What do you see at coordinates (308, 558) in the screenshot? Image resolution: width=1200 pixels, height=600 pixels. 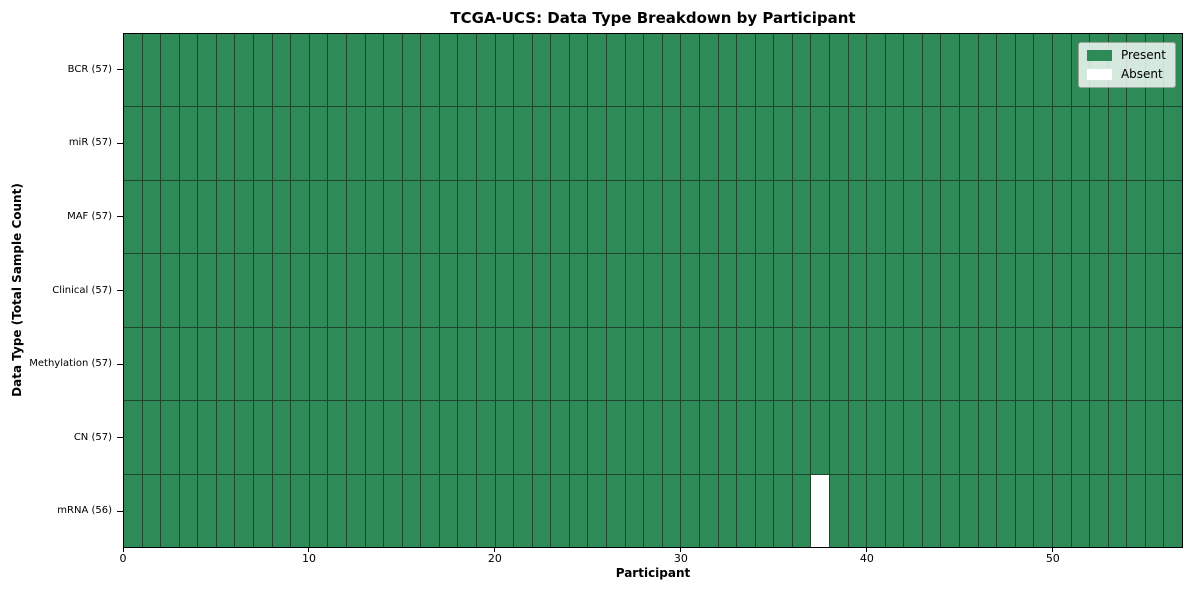 I see `x-tick-label: 10` at bounding box center [308, 558].